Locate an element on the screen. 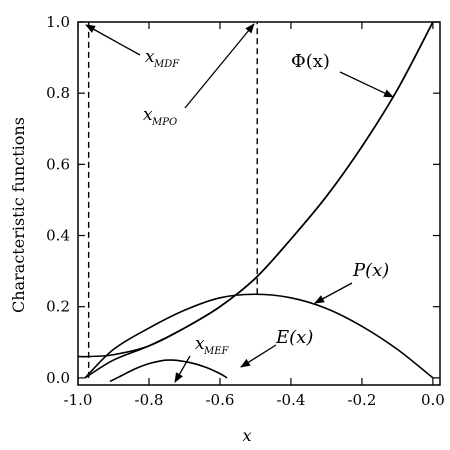 The image size is (450, 450). annotation-x-mdf-subscript: MDF is located at coordinates (166, 64).